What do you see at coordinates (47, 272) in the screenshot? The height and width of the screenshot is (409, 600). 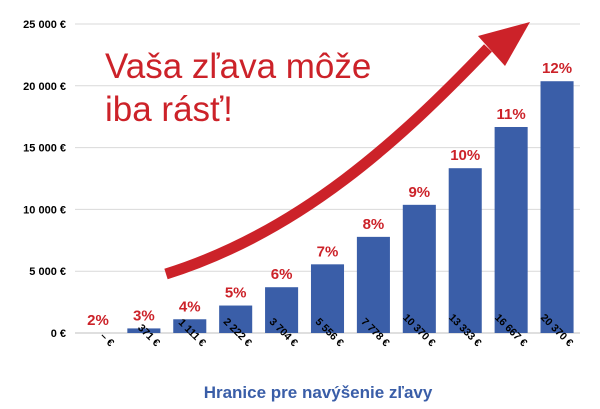 I see `y-tick-label: 5 000 €` at bounding box center [47, 272].